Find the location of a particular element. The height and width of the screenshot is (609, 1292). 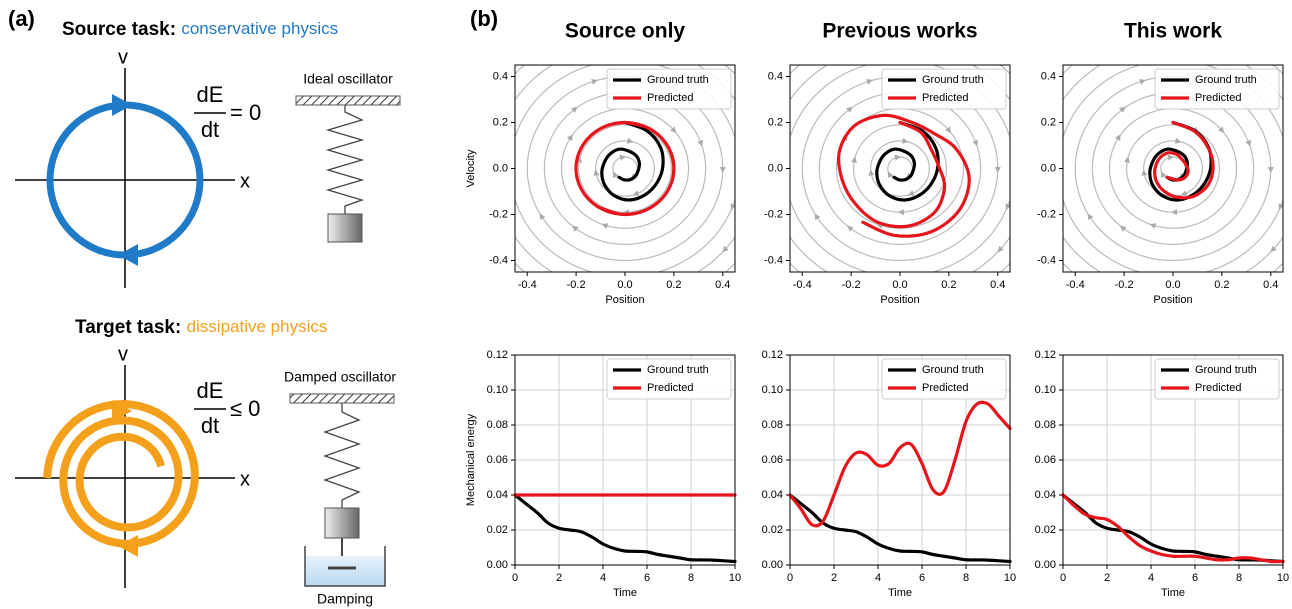

denominator: dt is located at coordinates (210, 129).